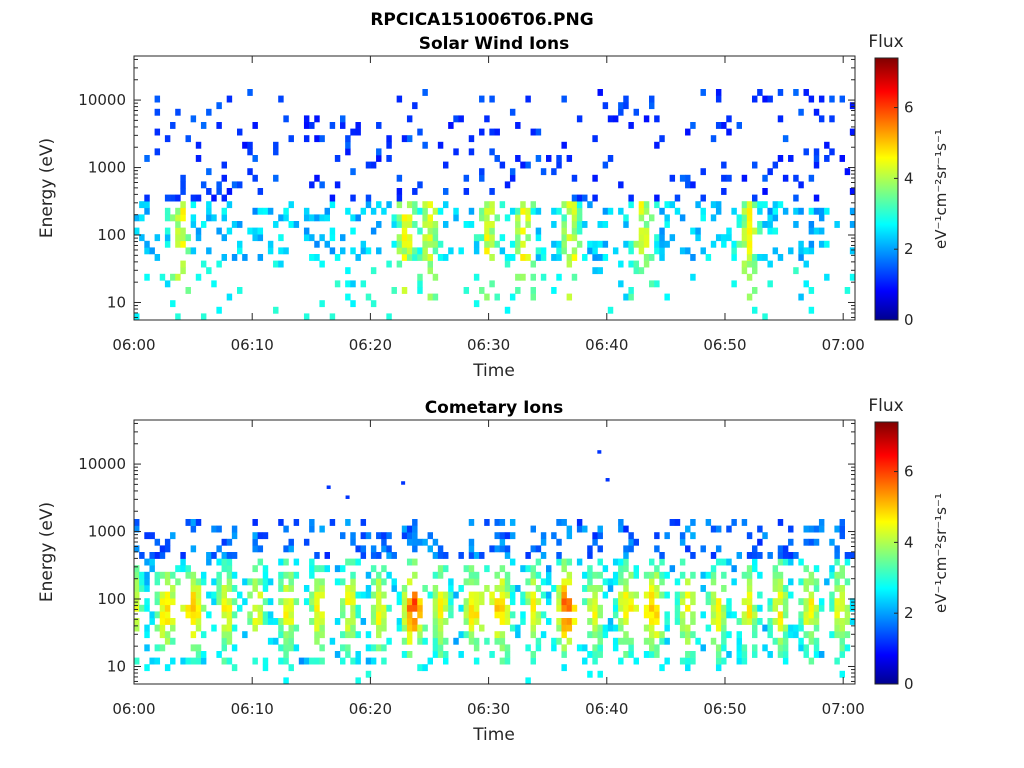  Describe the element at coordinates (606, 345) in the screenshot. I see `x-tick-label: 06:40` at that location.